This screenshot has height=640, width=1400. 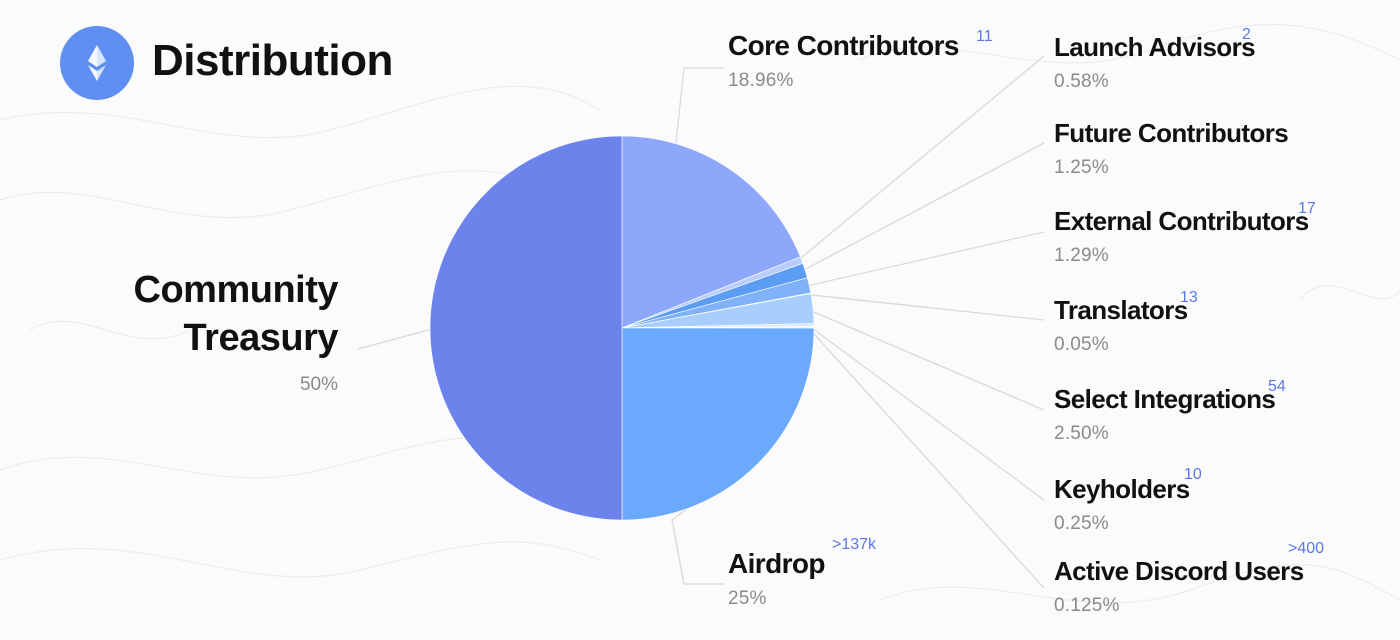 I want to click on slice-name: Keyholders, so click(x=1122, y=489).